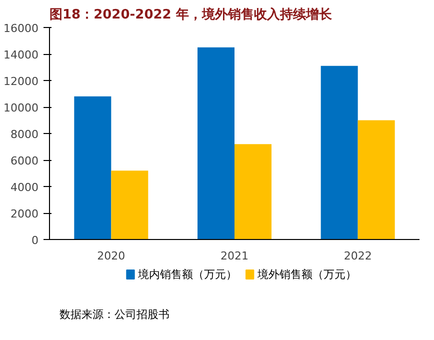 This screenshot has height=340, width=434. What do you see at coordinates (24, 187) in the screenshot?
I see `y-tick-label: 4000` at bounding box center [24, 187].